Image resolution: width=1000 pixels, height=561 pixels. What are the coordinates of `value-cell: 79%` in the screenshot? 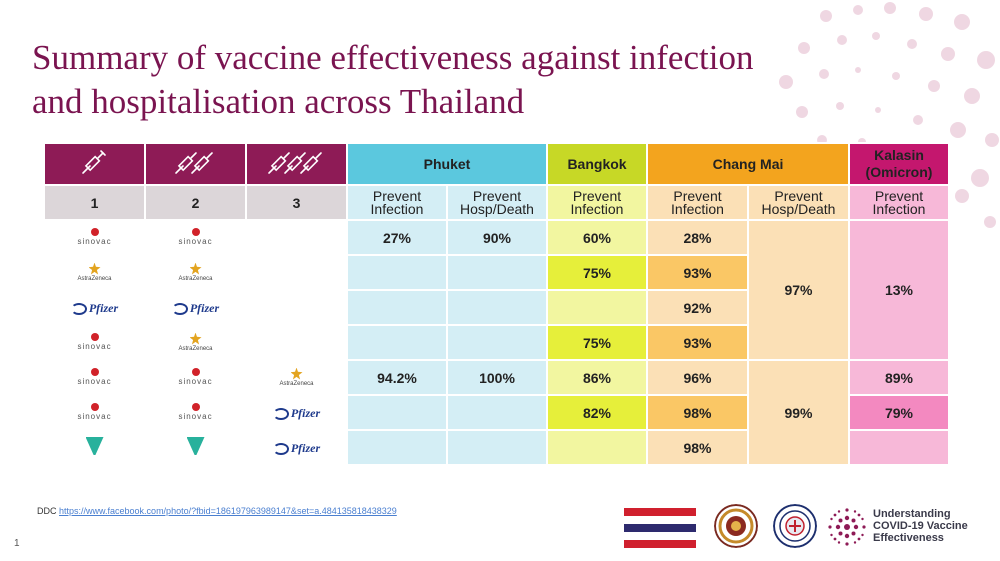 It's located at (899, 412).